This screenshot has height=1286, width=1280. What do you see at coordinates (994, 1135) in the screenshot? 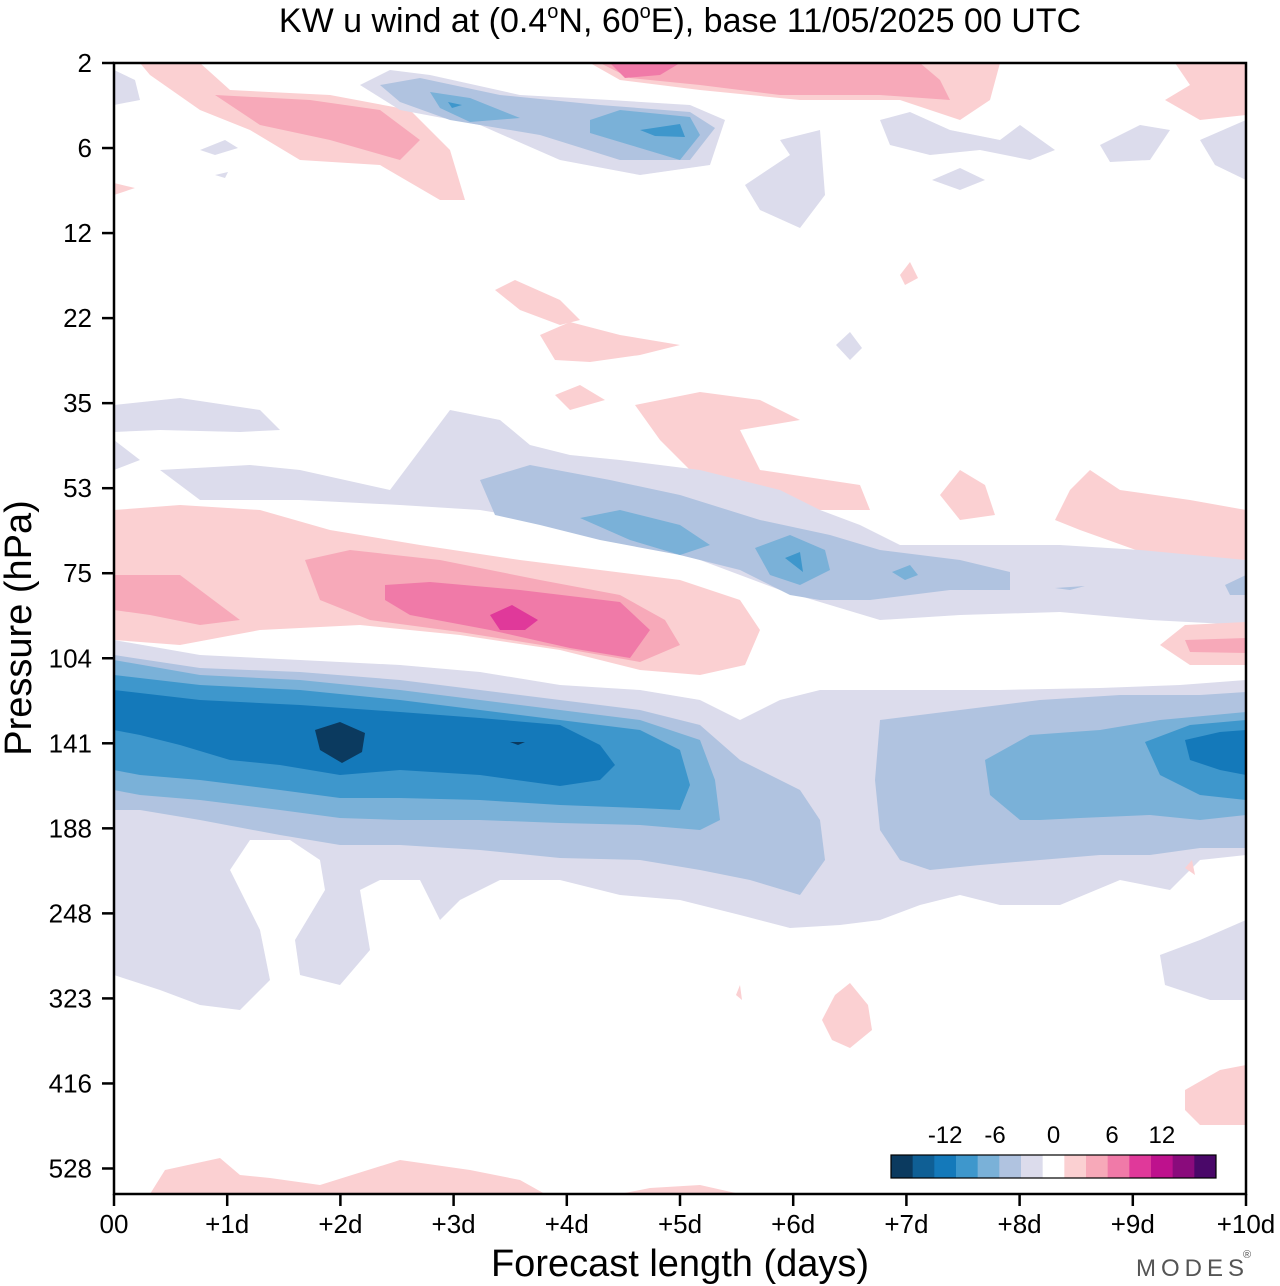
I see `colorbar-tick-label: -6` at bounding box center [994, 1135].